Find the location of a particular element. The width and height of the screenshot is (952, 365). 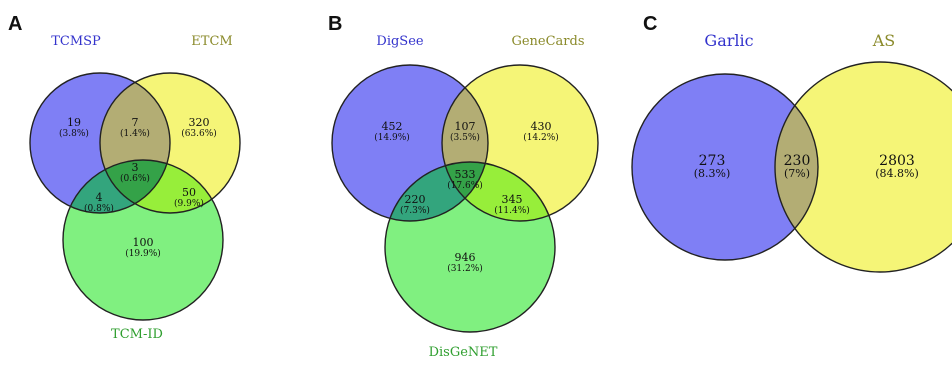

region-pct-etcm-tcm-id: (9.9%) is located at coordinates (189, 203).